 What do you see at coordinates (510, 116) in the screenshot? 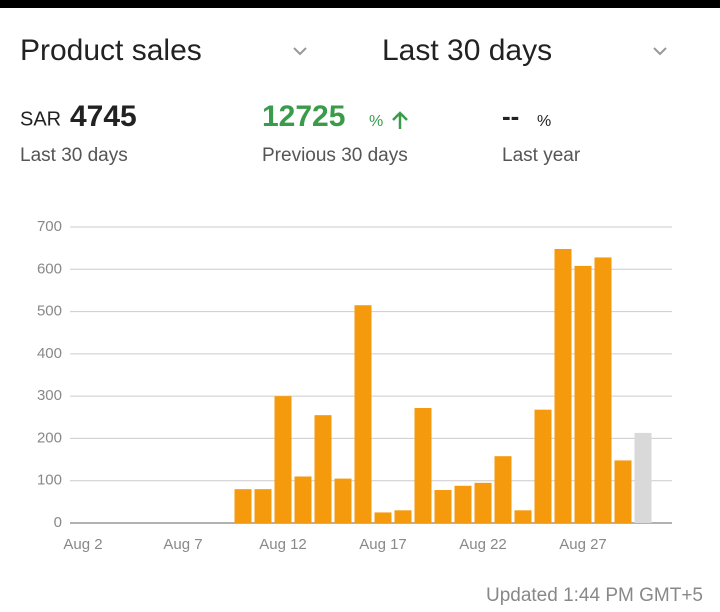
I see `last-year-value: --` at bounding box center [510, 116].